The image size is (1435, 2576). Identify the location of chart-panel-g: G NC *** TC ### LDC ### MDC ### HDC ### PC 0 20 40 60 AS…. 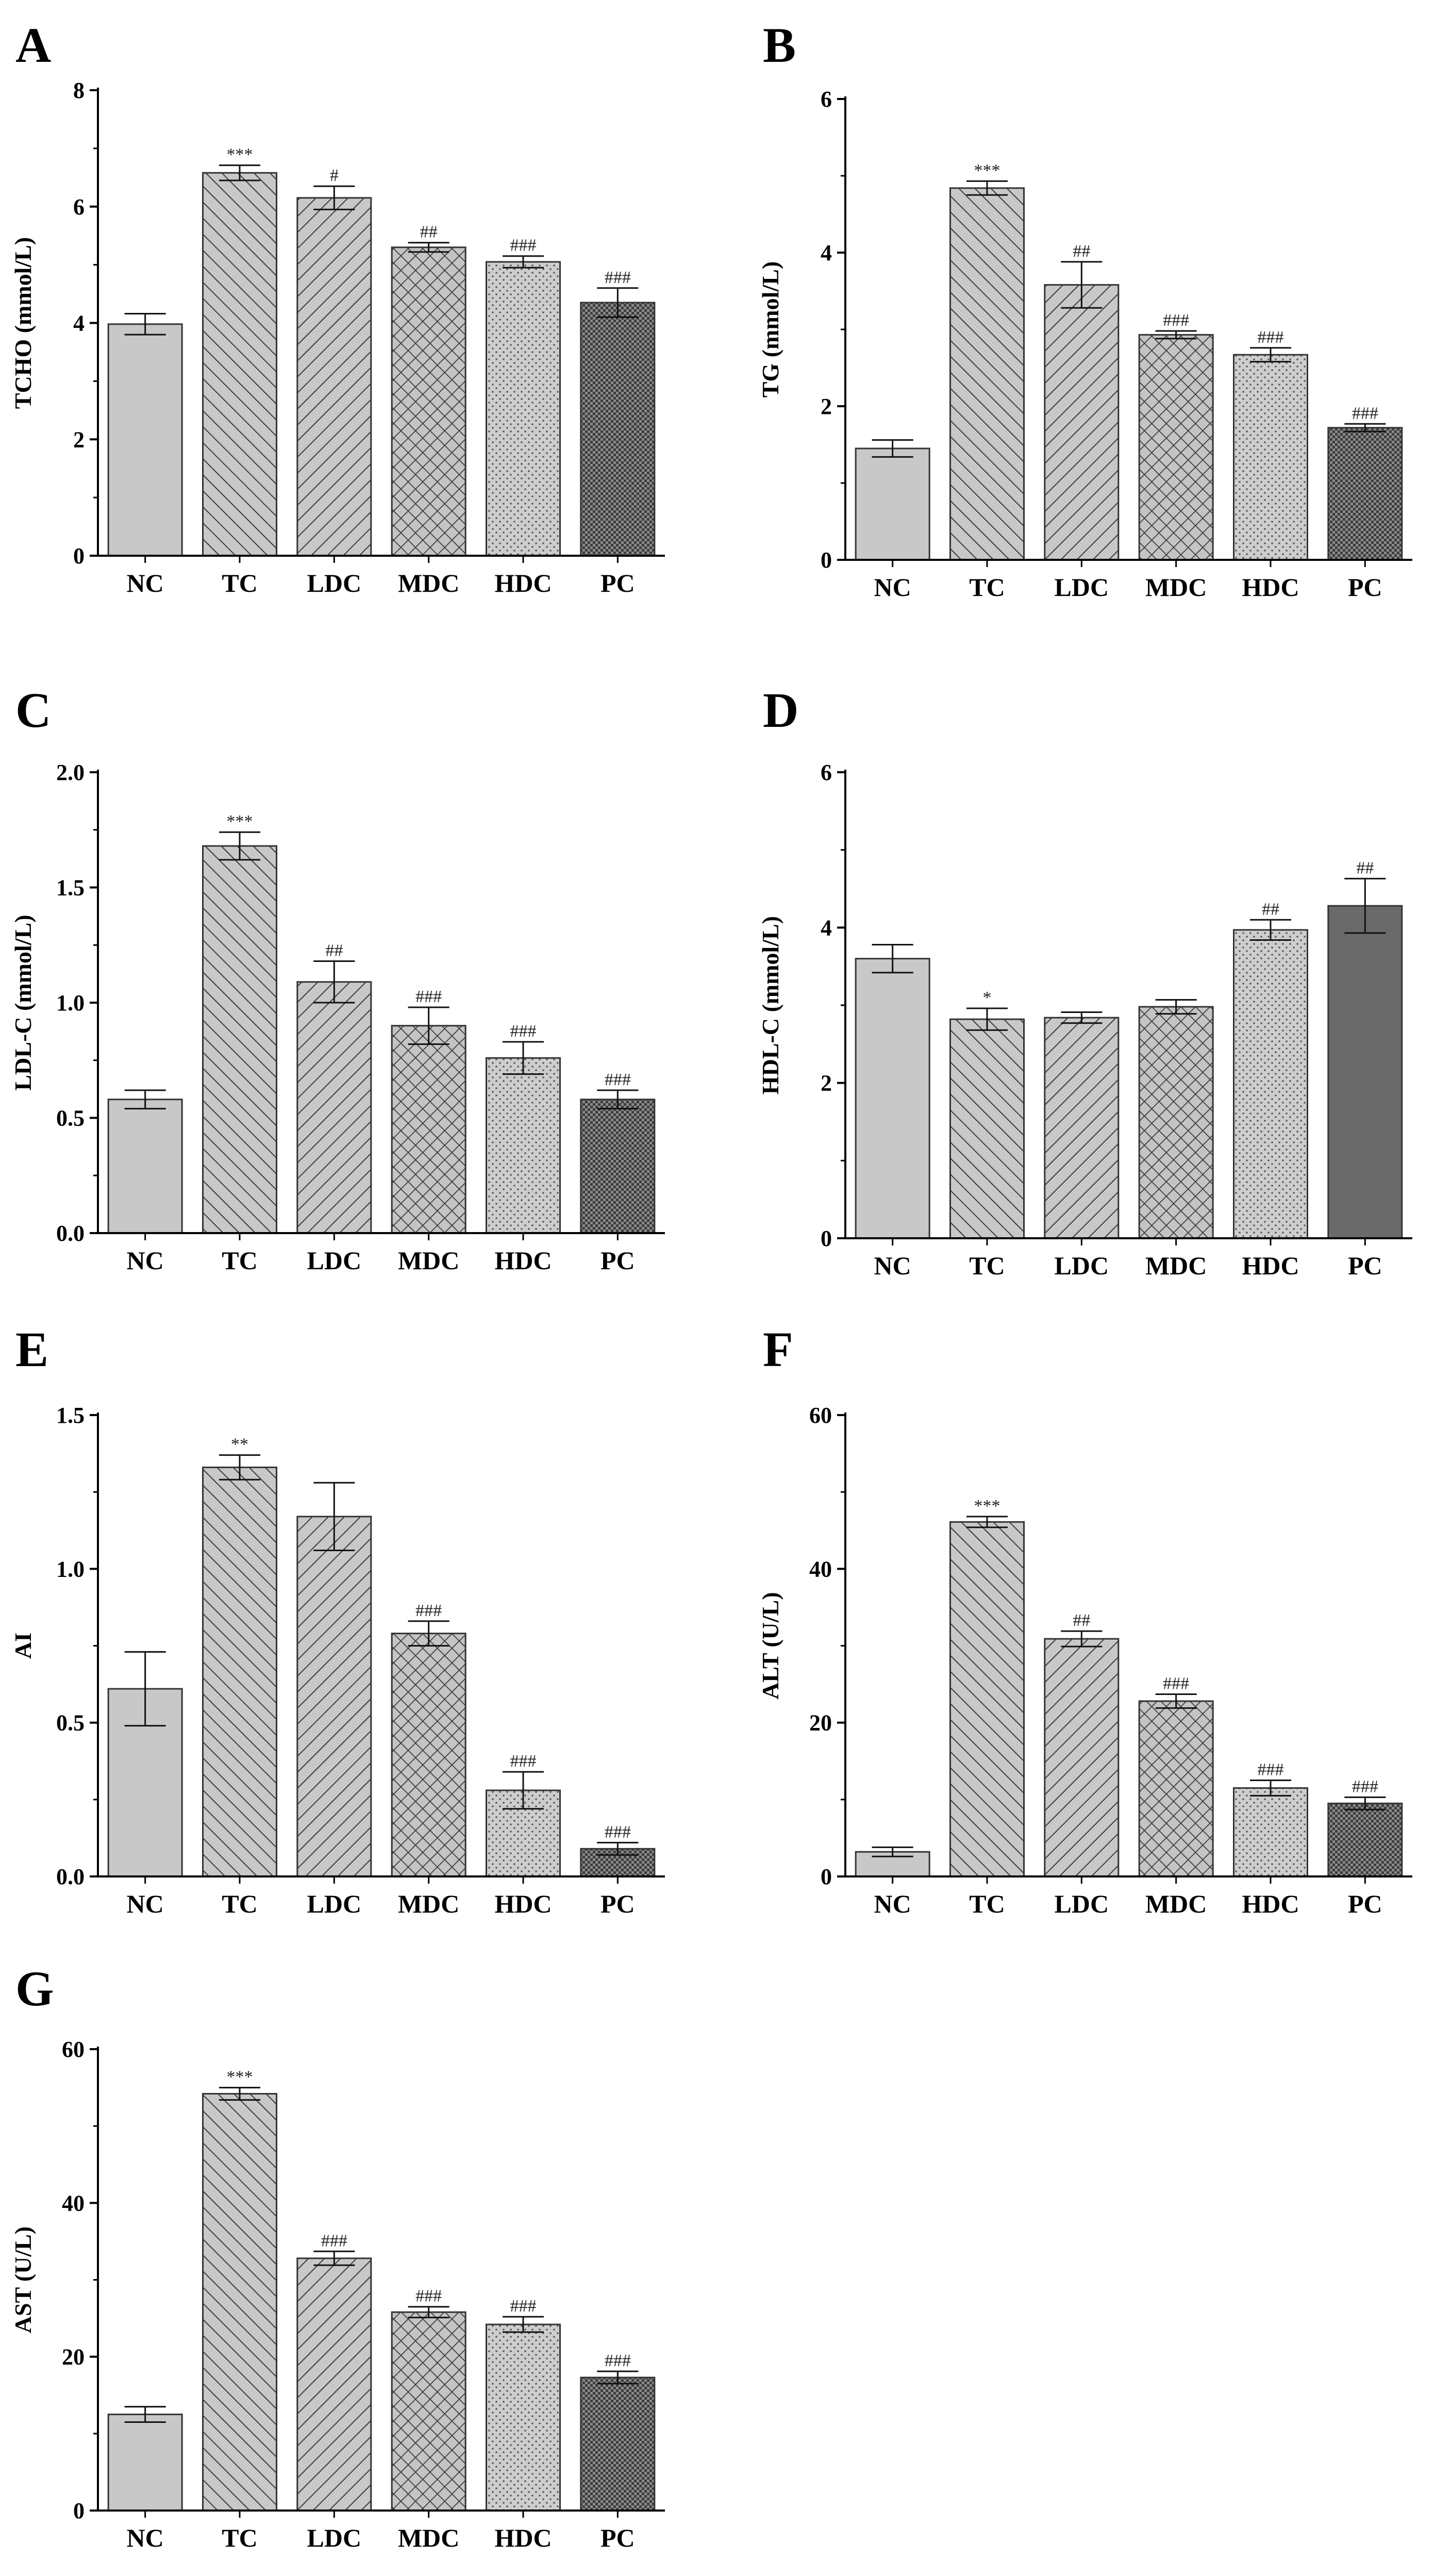
(337, 2257).